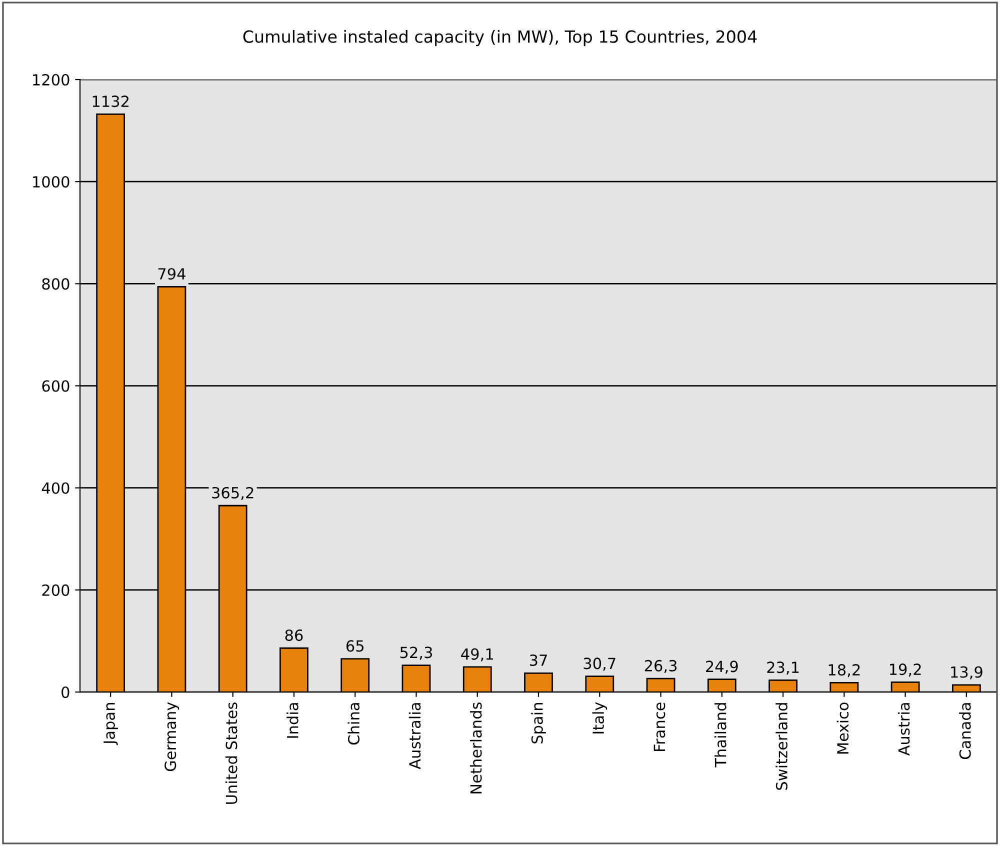 This screenshot has height=846, width=1000. What do you see at coordinates (476, 748) in the screenshot?
I see `x-tick-label: Netherlands` at bounding box center [476, 748].